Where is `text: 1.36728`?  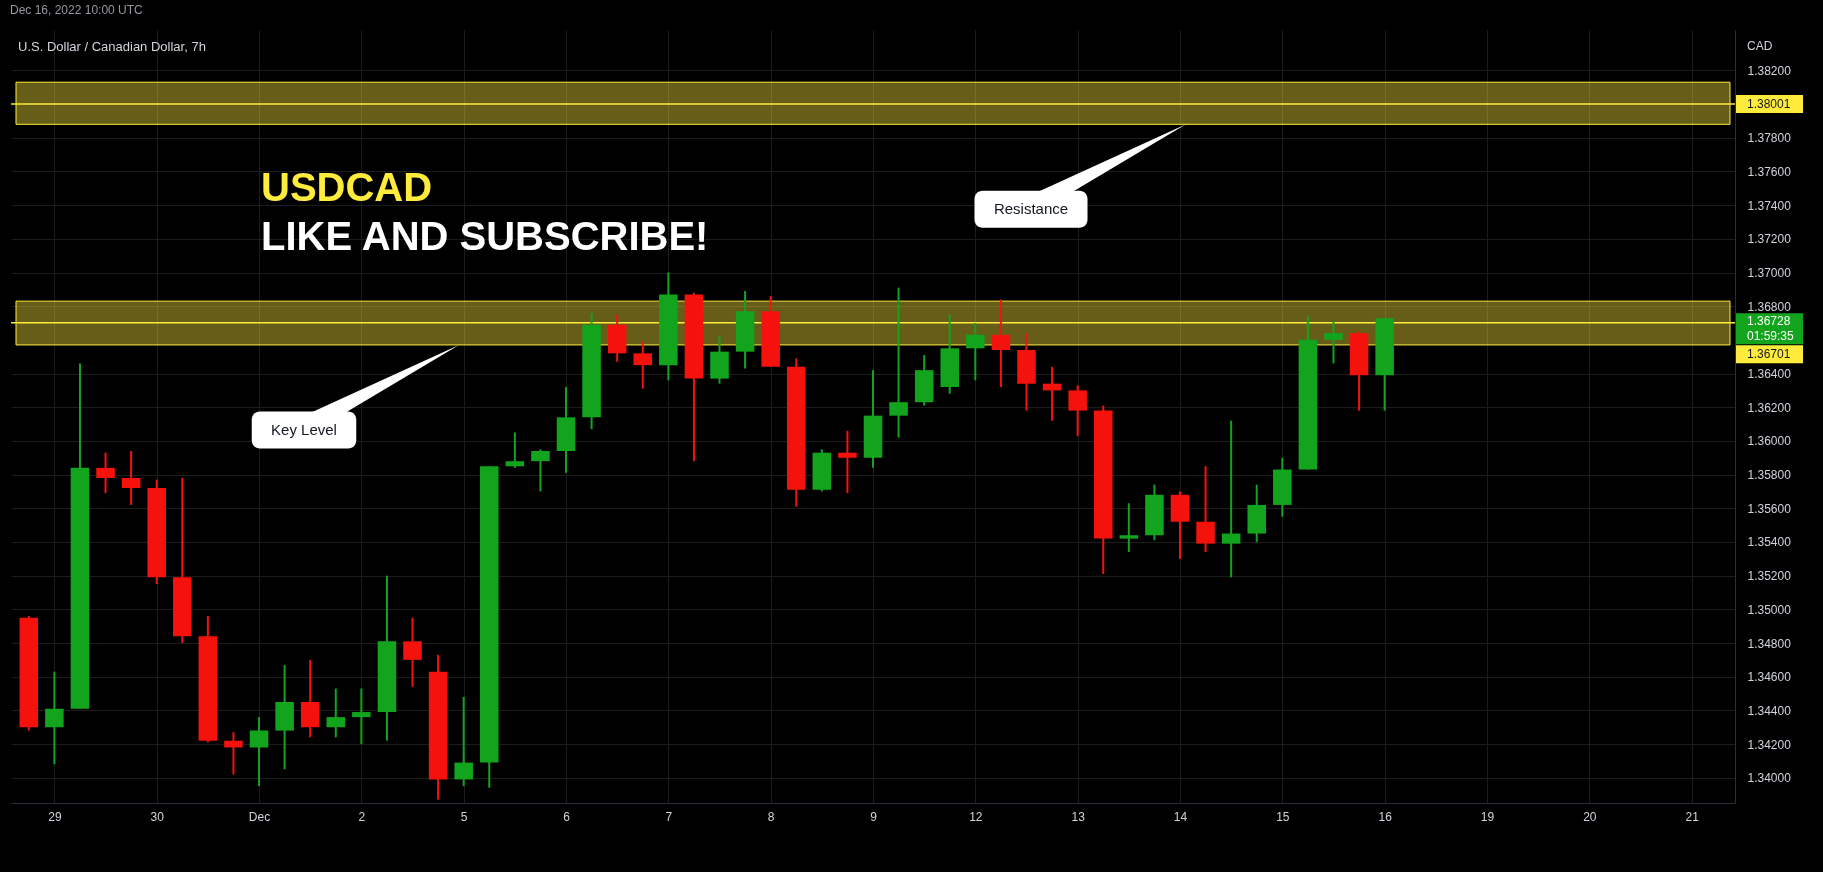
text: 1.36728 is located at coordinates (1769, 321).